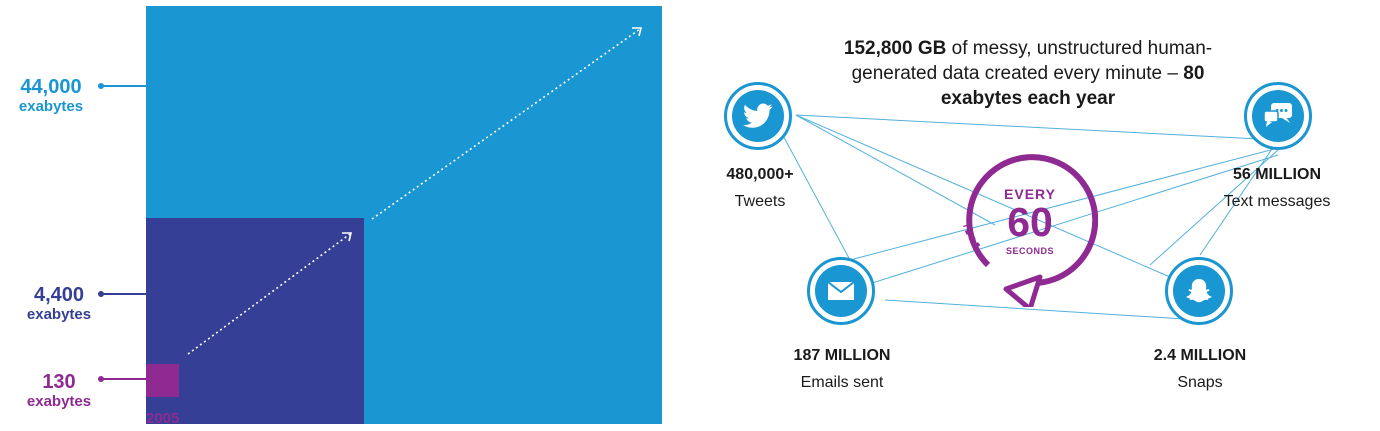  What do you see at coordinates (163, 418) in the screenshot?
I see `year-label-2005: 2005` at bounding box center [163, 418].